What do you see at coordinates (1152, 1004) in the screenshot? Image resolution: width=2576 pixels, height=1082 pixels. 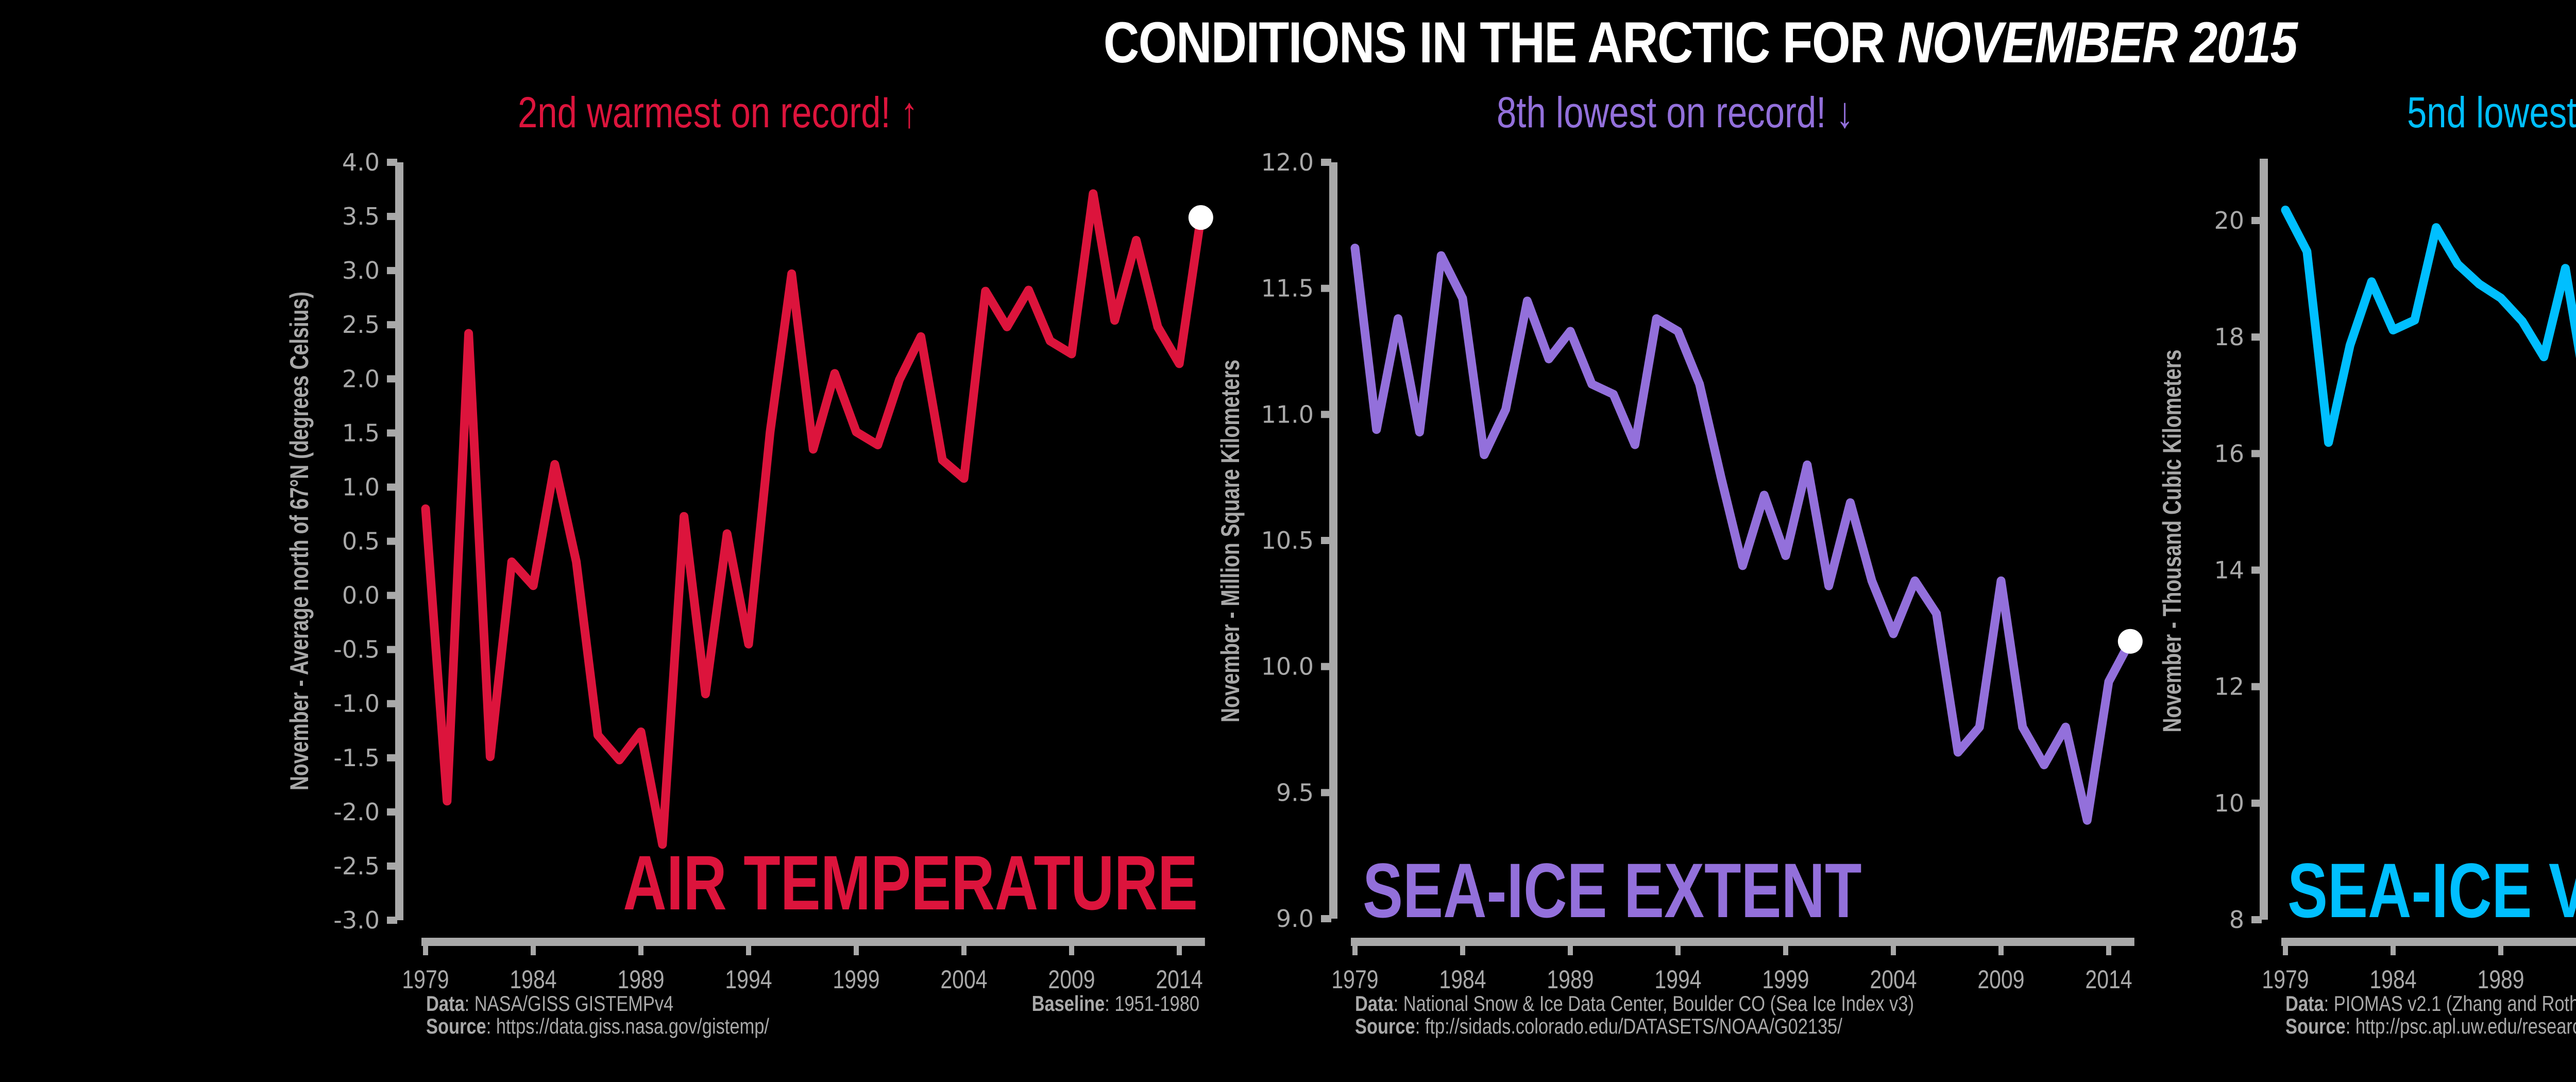 I see `air-baseline-value: : 1951-1980` at bounding box center [1152, 1004].